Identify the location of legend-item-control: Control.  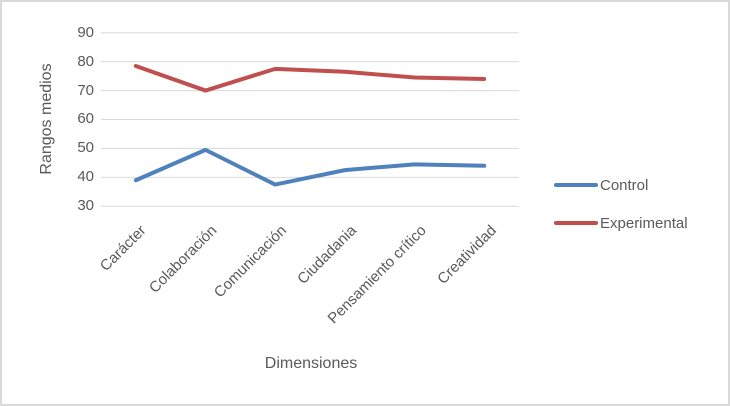
(601, 185).